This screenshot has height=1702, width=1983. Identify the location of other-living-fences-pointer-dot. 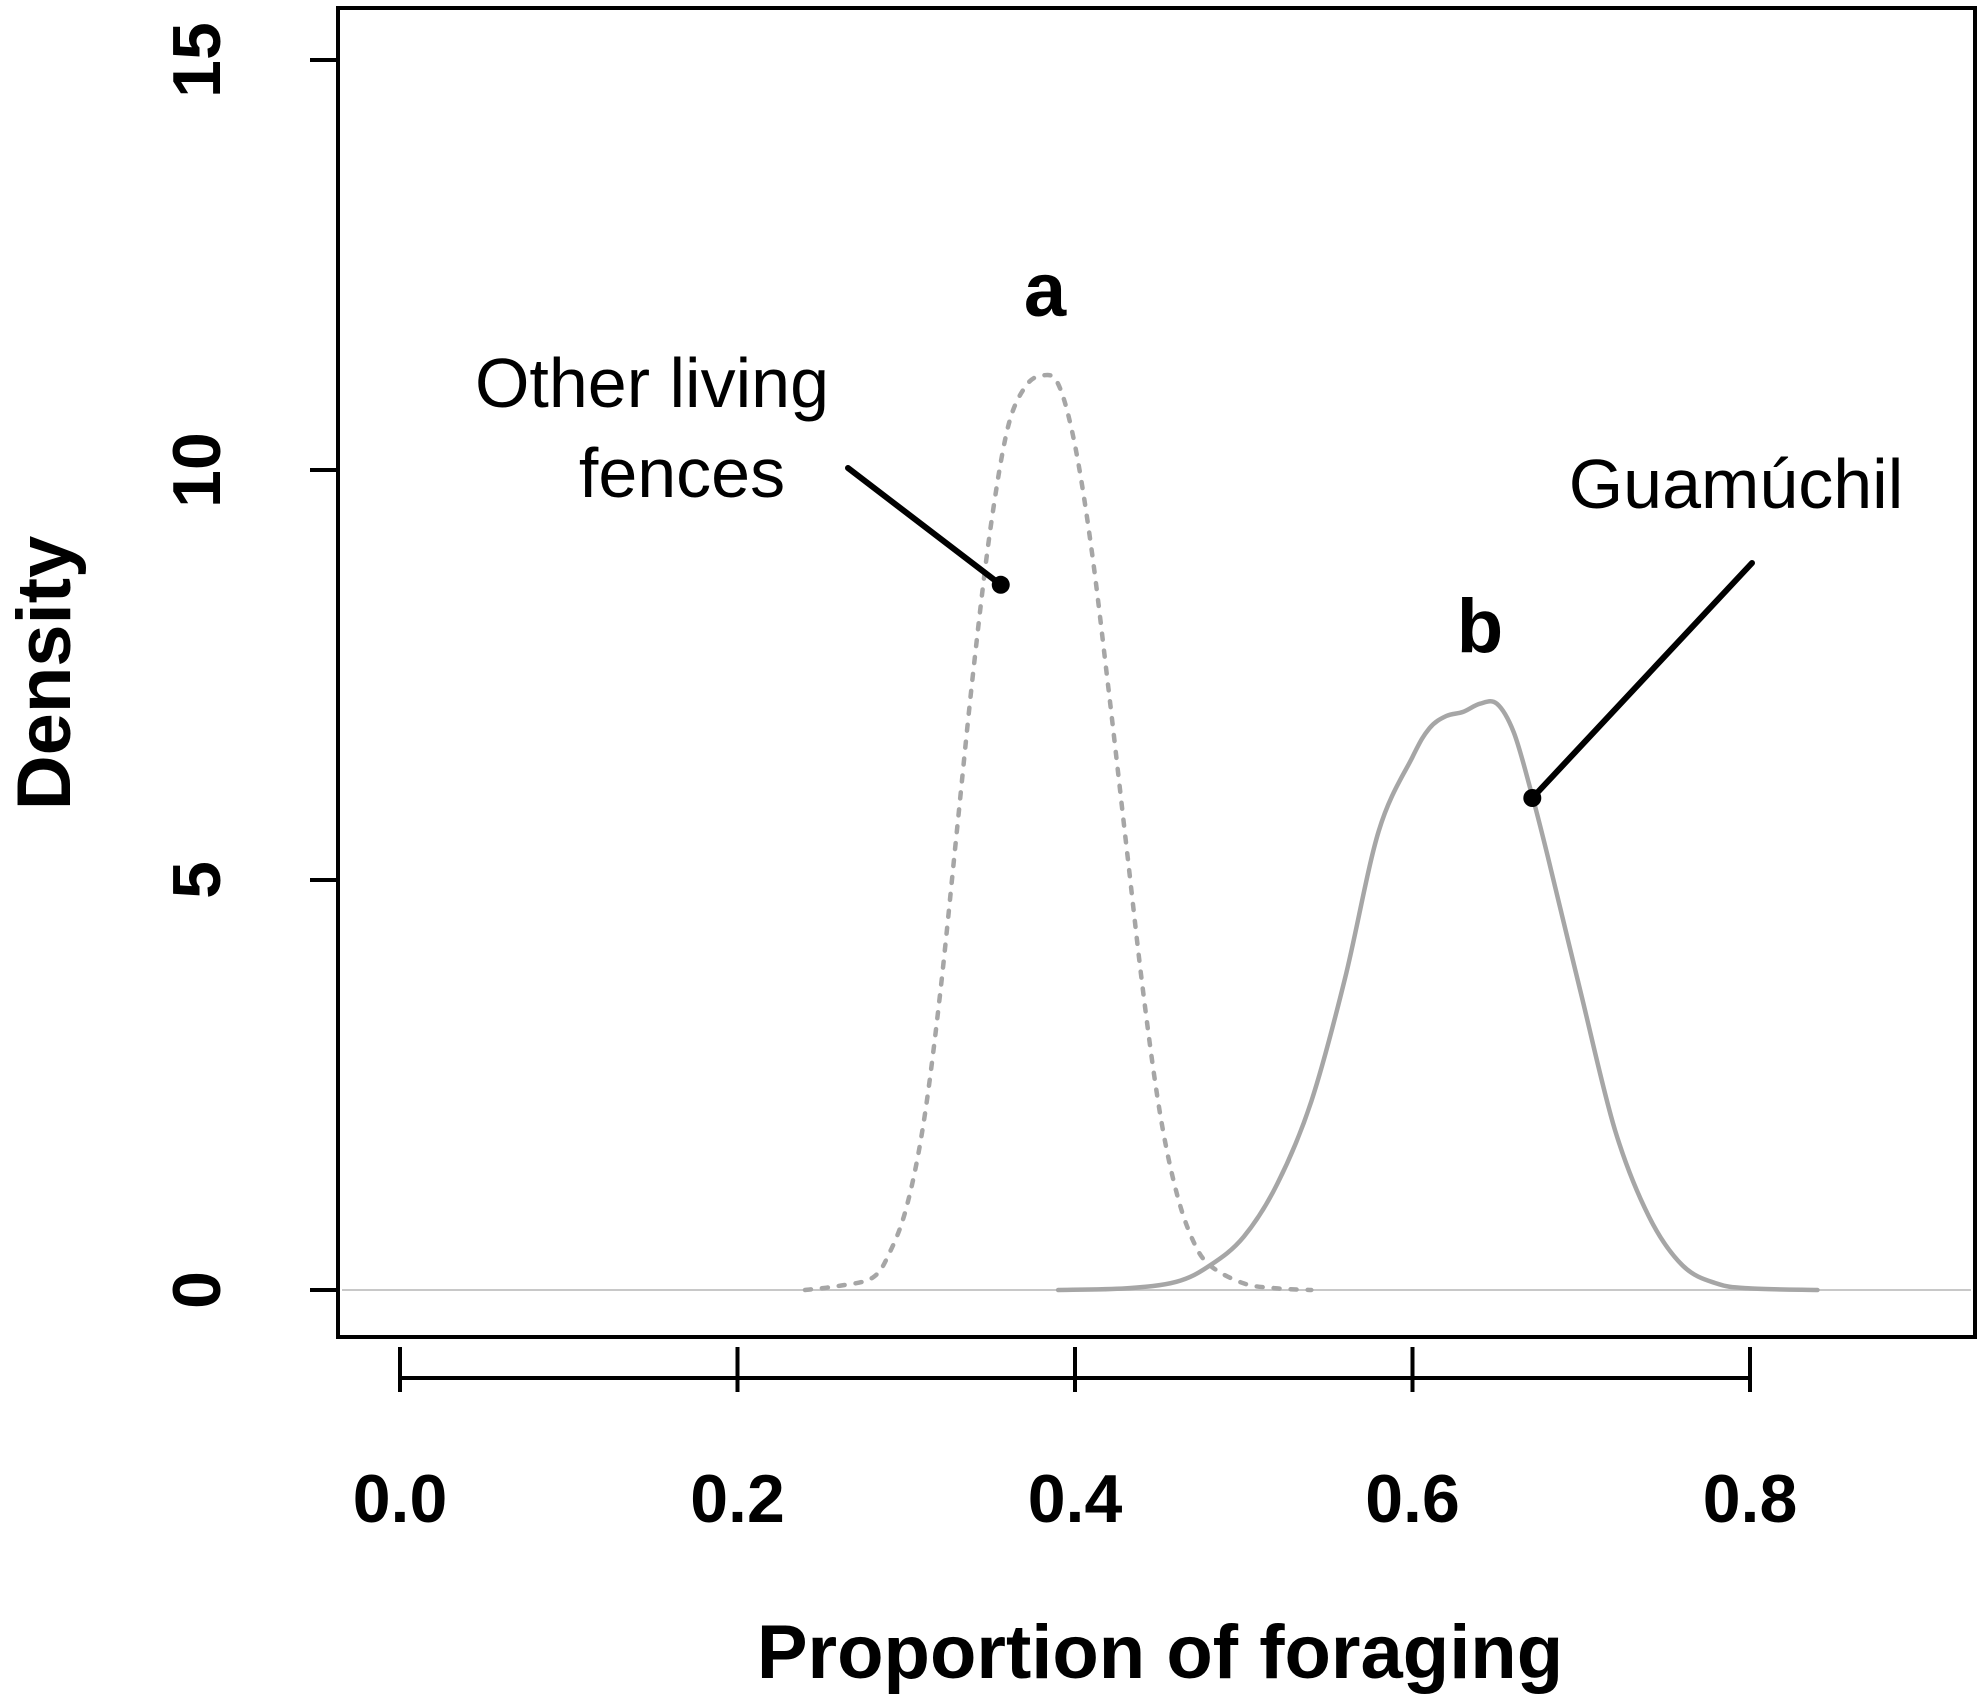
(1000, 584).